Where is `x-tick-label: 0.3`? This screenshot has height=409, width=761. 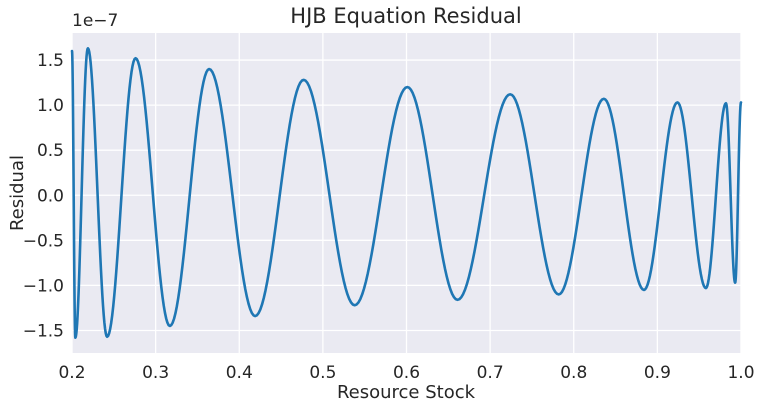 x-tick-label: 0.3 is located at coordinates (155, 373).